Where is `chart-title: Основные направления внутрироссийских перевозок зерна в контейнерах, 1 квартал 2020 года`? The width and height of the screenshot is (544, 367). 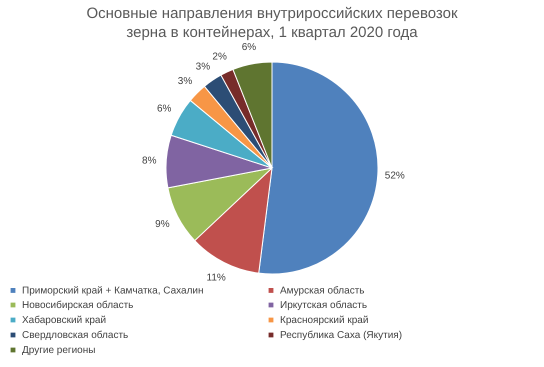 chart-title: Основные направления внутрироссийских перевозок зерна в контейнерах, 1 квартал 2020 года is located at coordinates (272, 23).